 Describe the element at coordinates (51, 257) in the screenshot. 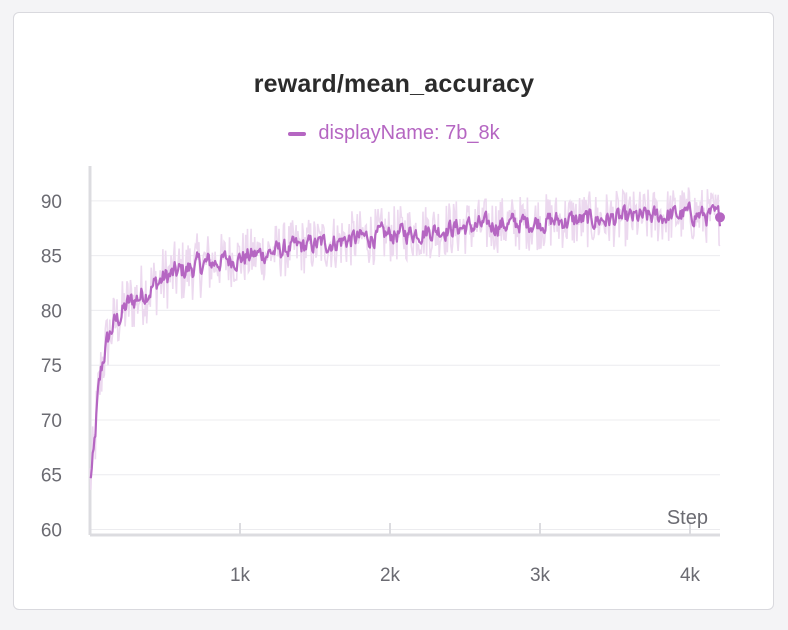

I see `y-tick-label: 85` at that location.